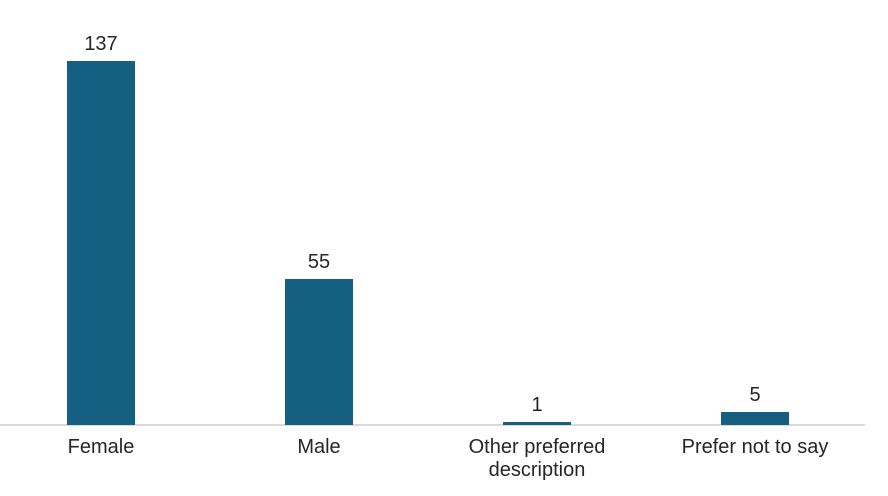 The height and width of the screenshot is (496, 888). I want to click on data-label: 55, so click(319, 262).